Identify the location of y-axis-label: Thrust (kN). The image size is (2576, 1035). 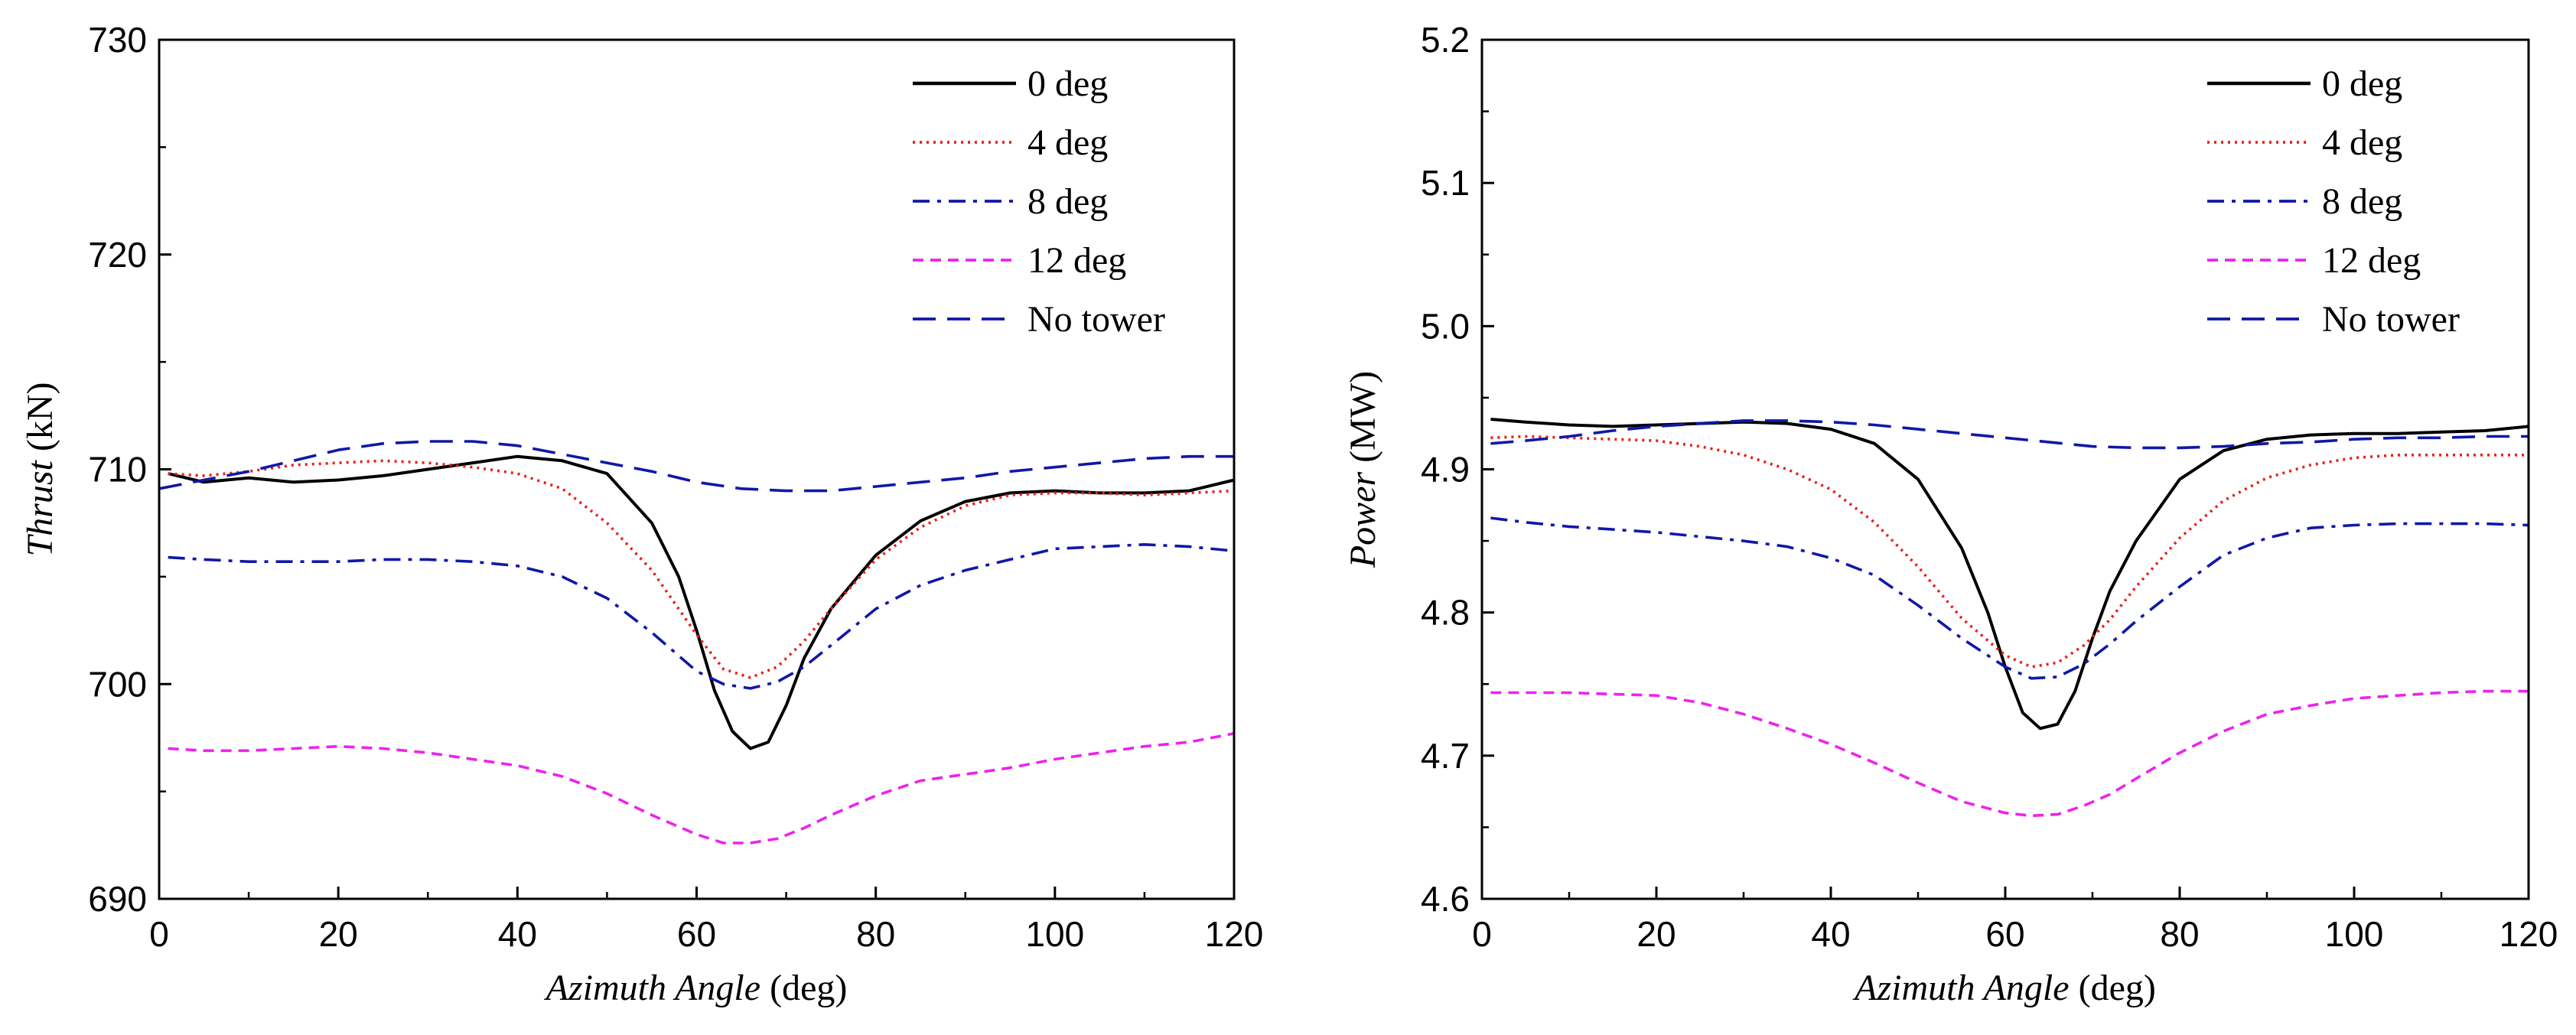
(40, 469).